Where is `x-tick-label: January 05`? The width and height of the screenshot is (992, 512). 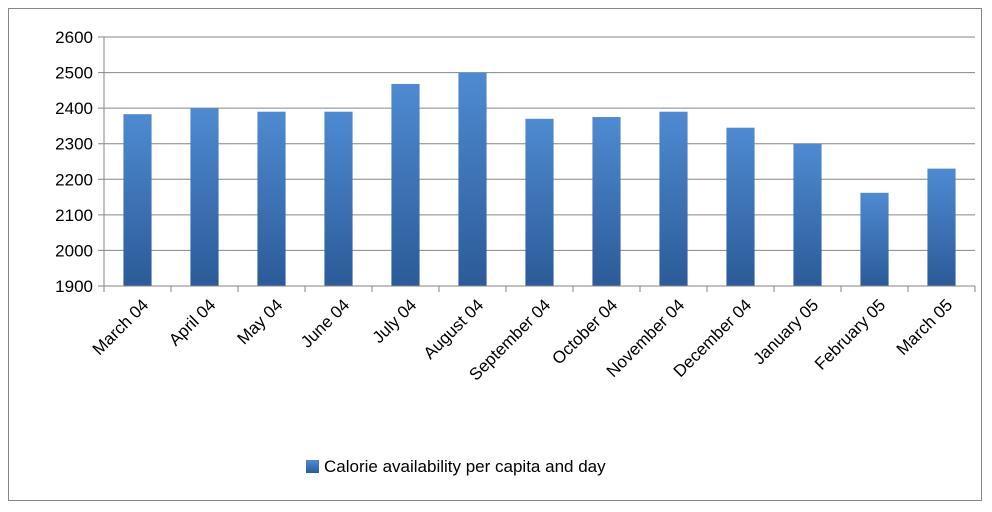 x-tick-label: January 05 is located at coordinates (785, 331).